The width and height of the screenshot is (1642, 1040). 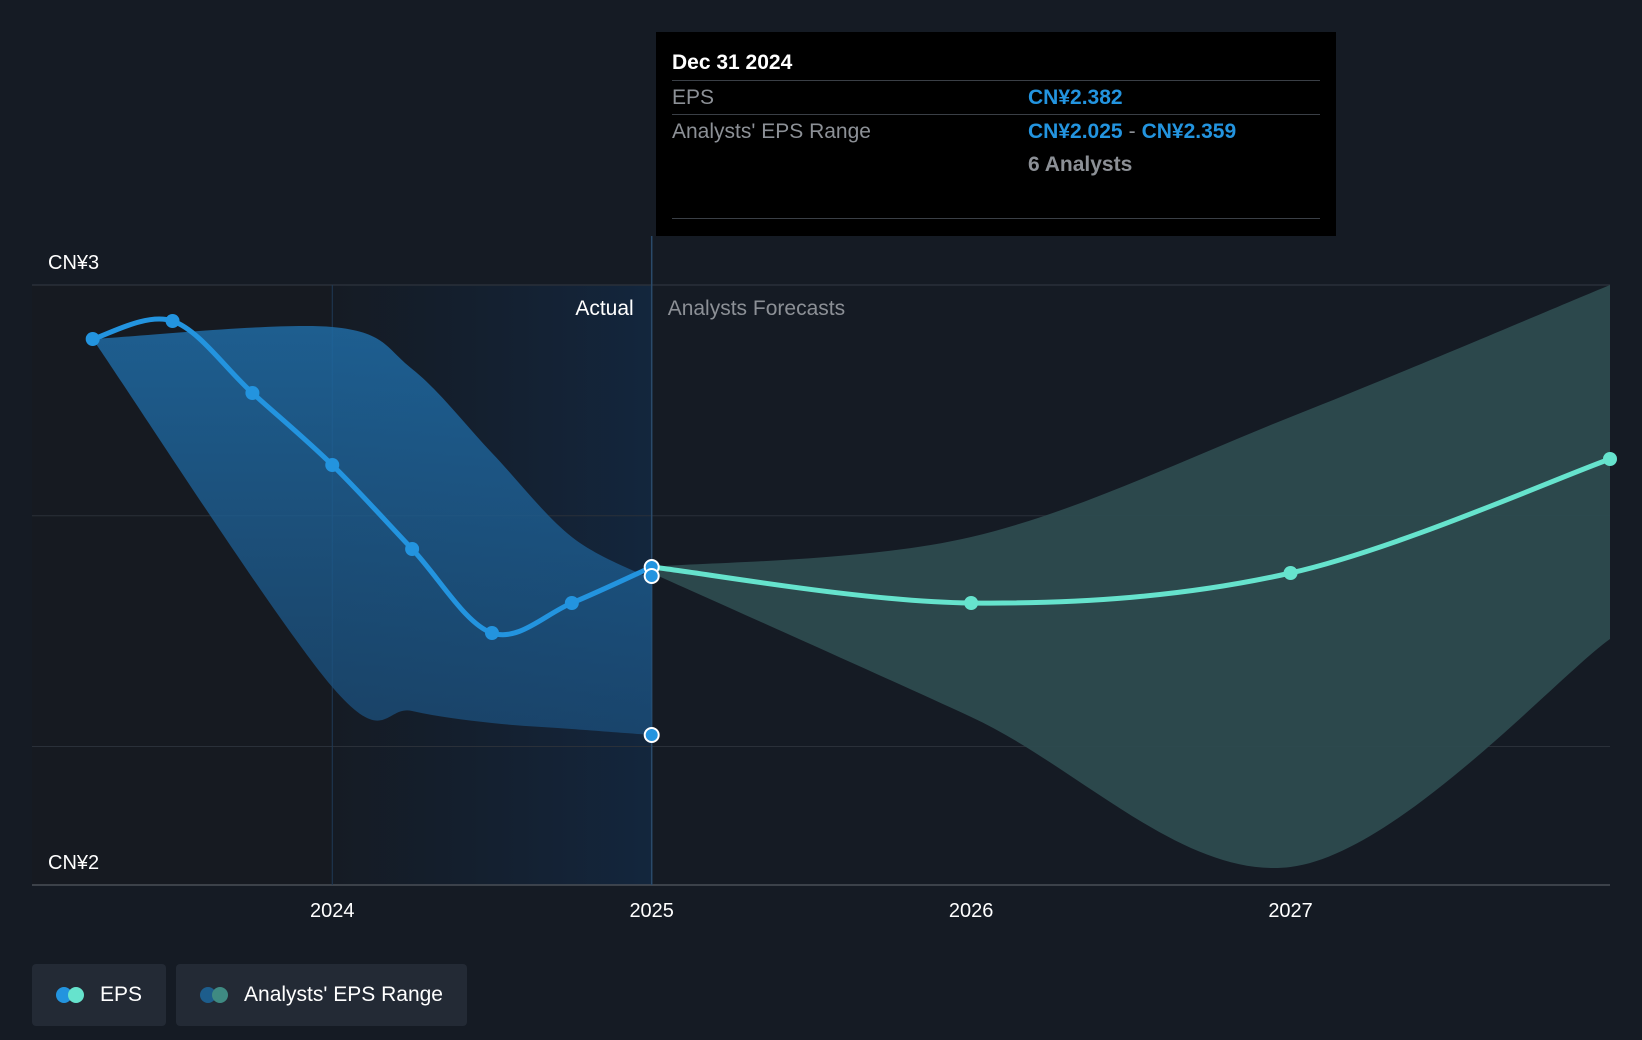 I want to click on legend-item-range: Analysts' EPS Range, so click(x=321, y=995).